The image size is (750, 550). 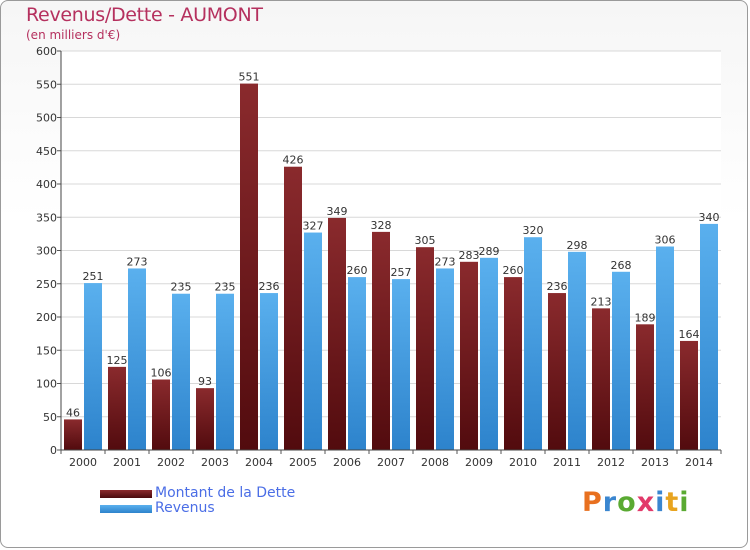 What do you see at coordinates (489, 251) in the screenshot?
I see `data-label-revenus: 289` at bounding box center [489, 251].